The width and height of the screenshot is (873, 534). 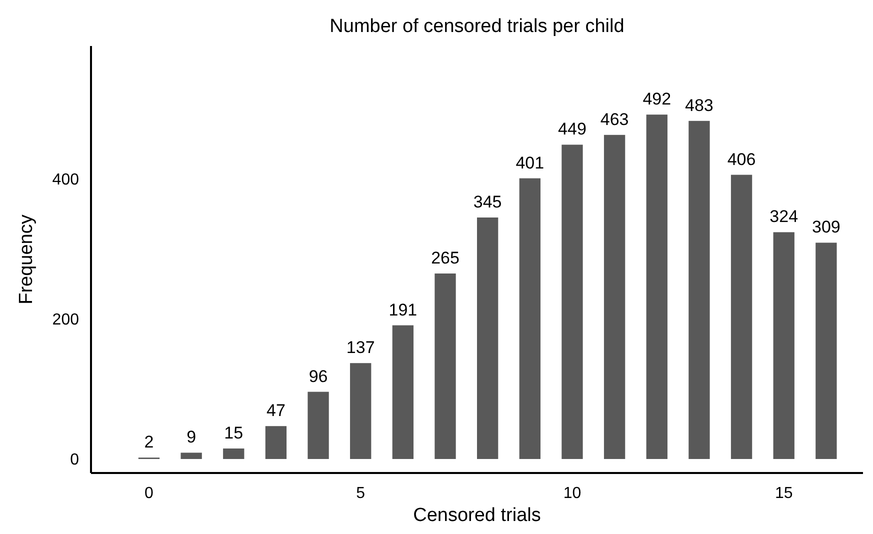 What do you see at coordinates (530, 162) in the screenshot?
I see `data-label: 401` at bounding box center [530, 162].